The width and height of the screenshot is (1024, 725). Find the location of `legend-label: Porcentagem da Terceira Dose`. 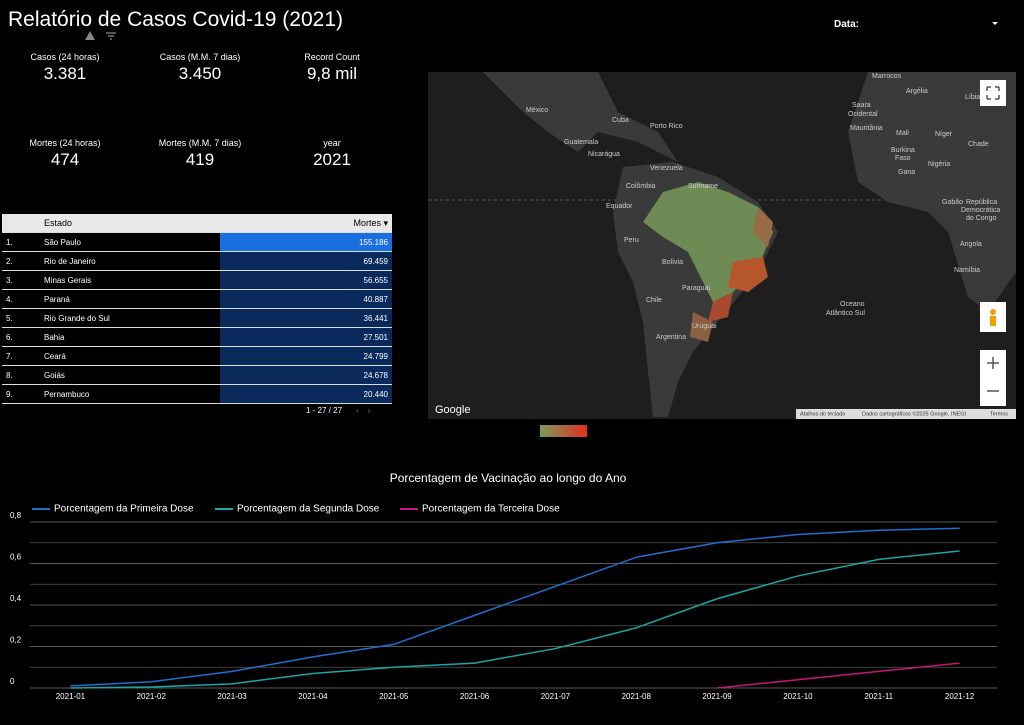

legend-label: Porcentagem da Terceira Dose is located at coordinates (491, 509).